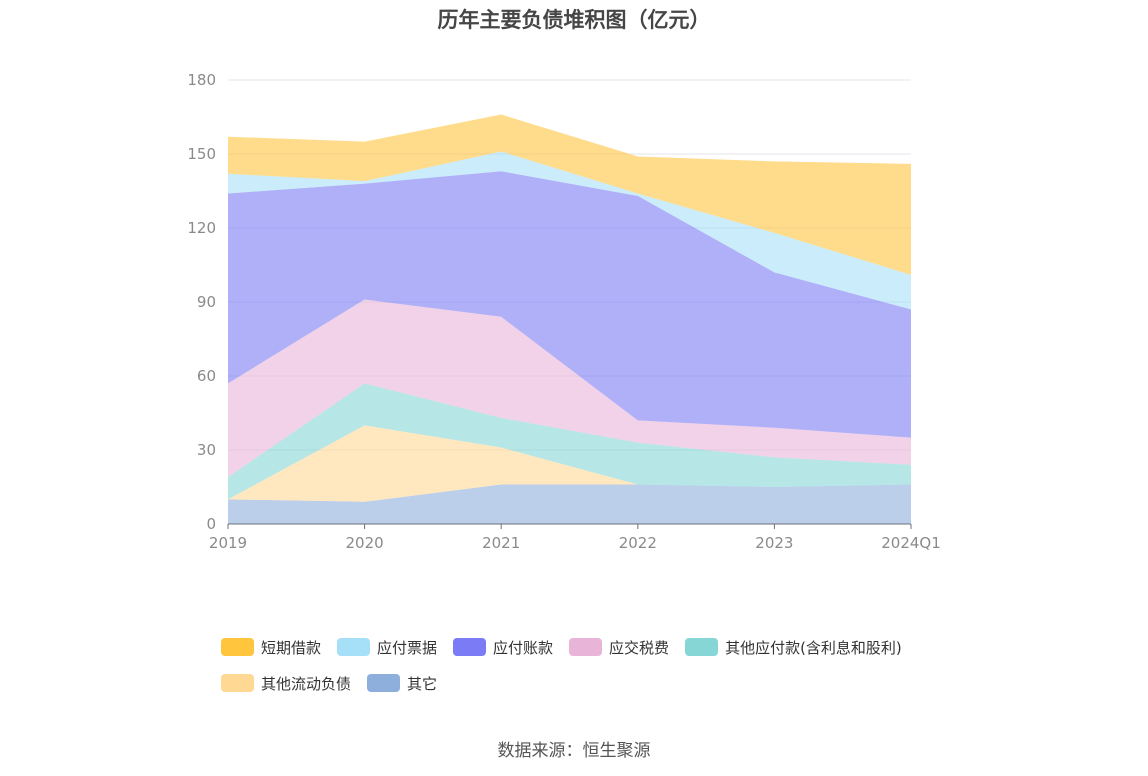 The width and height of the screenshot is (1148, 776). What do you see at coordinates (206, 376) in the screenshot?
I see `y-tick-label: 60` at bounding box center [206, 376].